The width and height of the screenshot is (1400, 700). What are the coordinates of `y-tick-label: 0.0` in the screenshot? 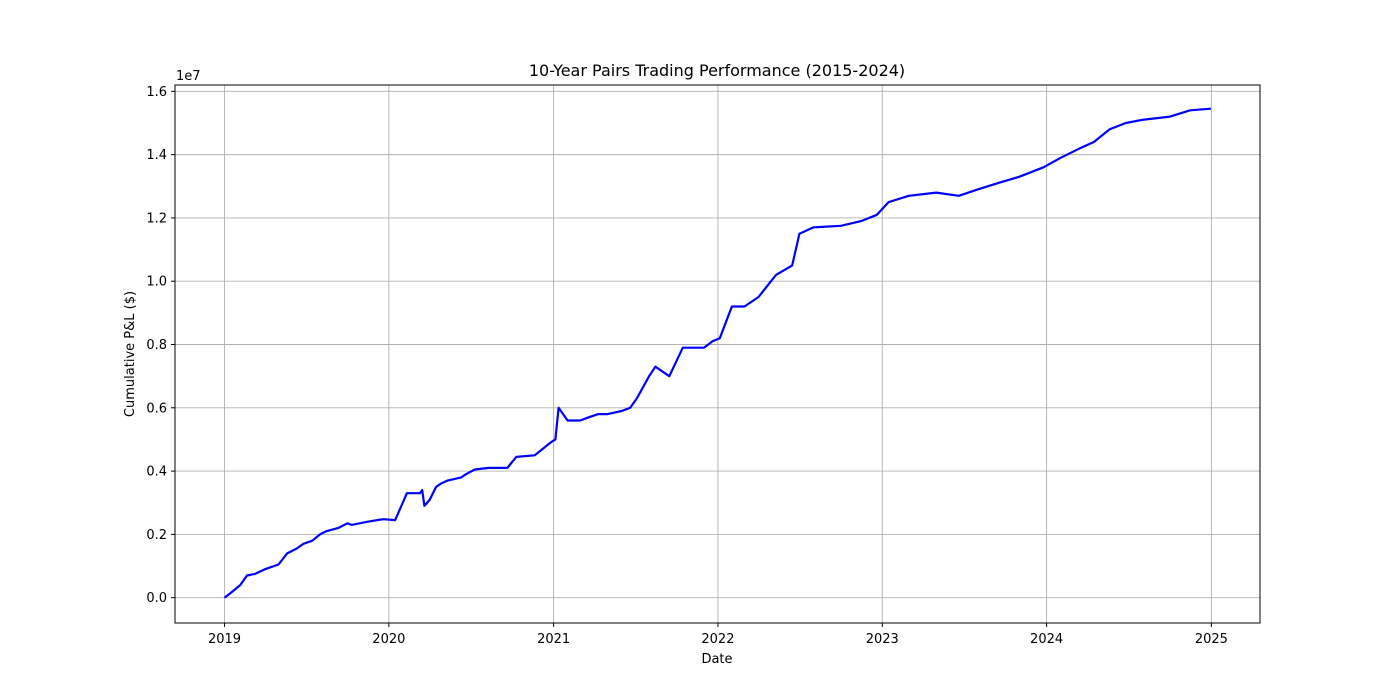 It's located at (156, 598).